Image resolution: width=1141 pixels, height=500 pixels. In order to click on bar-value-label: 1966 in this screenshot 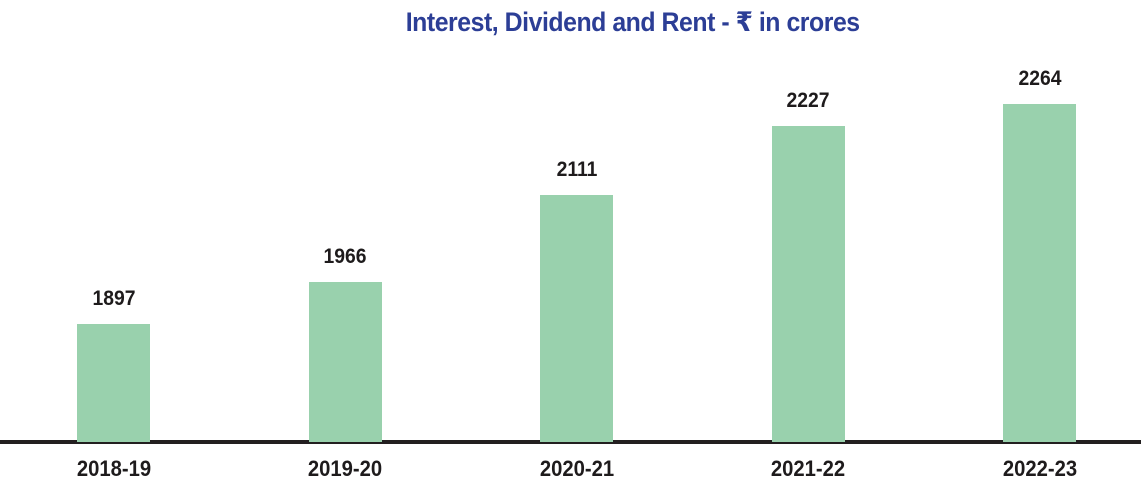, I will do `click(345, 256)`.